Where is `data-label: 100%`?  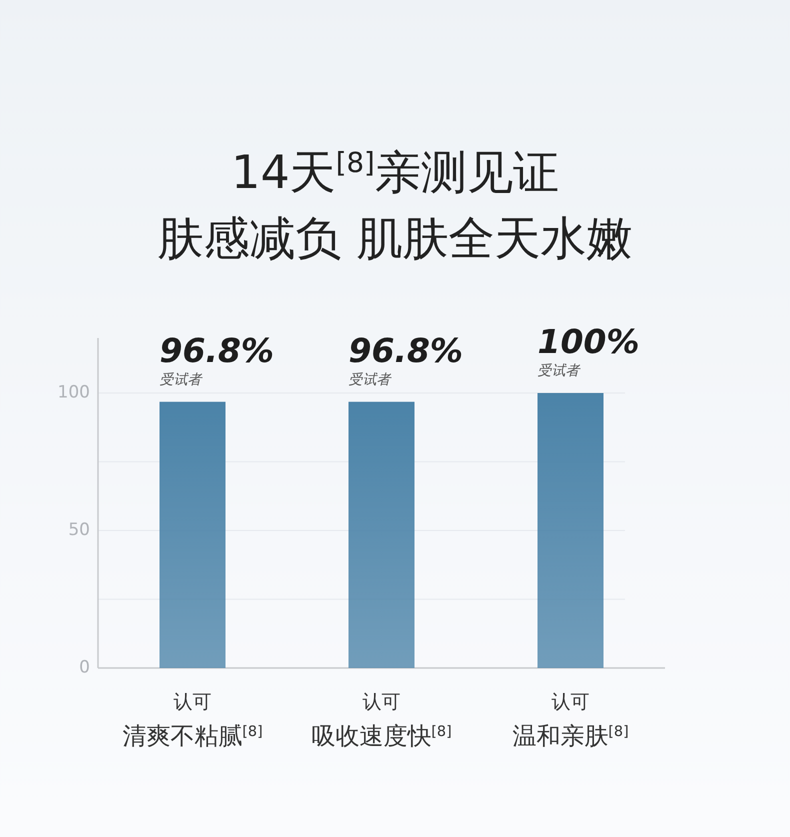
data-label: 100% is located at coordinates (589, 341).